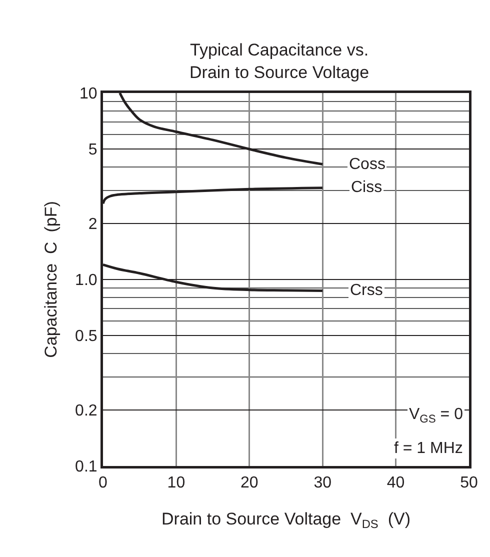 This screenshot has height=557, width=490. I want to click on y-tick-label: 1.0, so click(86, 281).